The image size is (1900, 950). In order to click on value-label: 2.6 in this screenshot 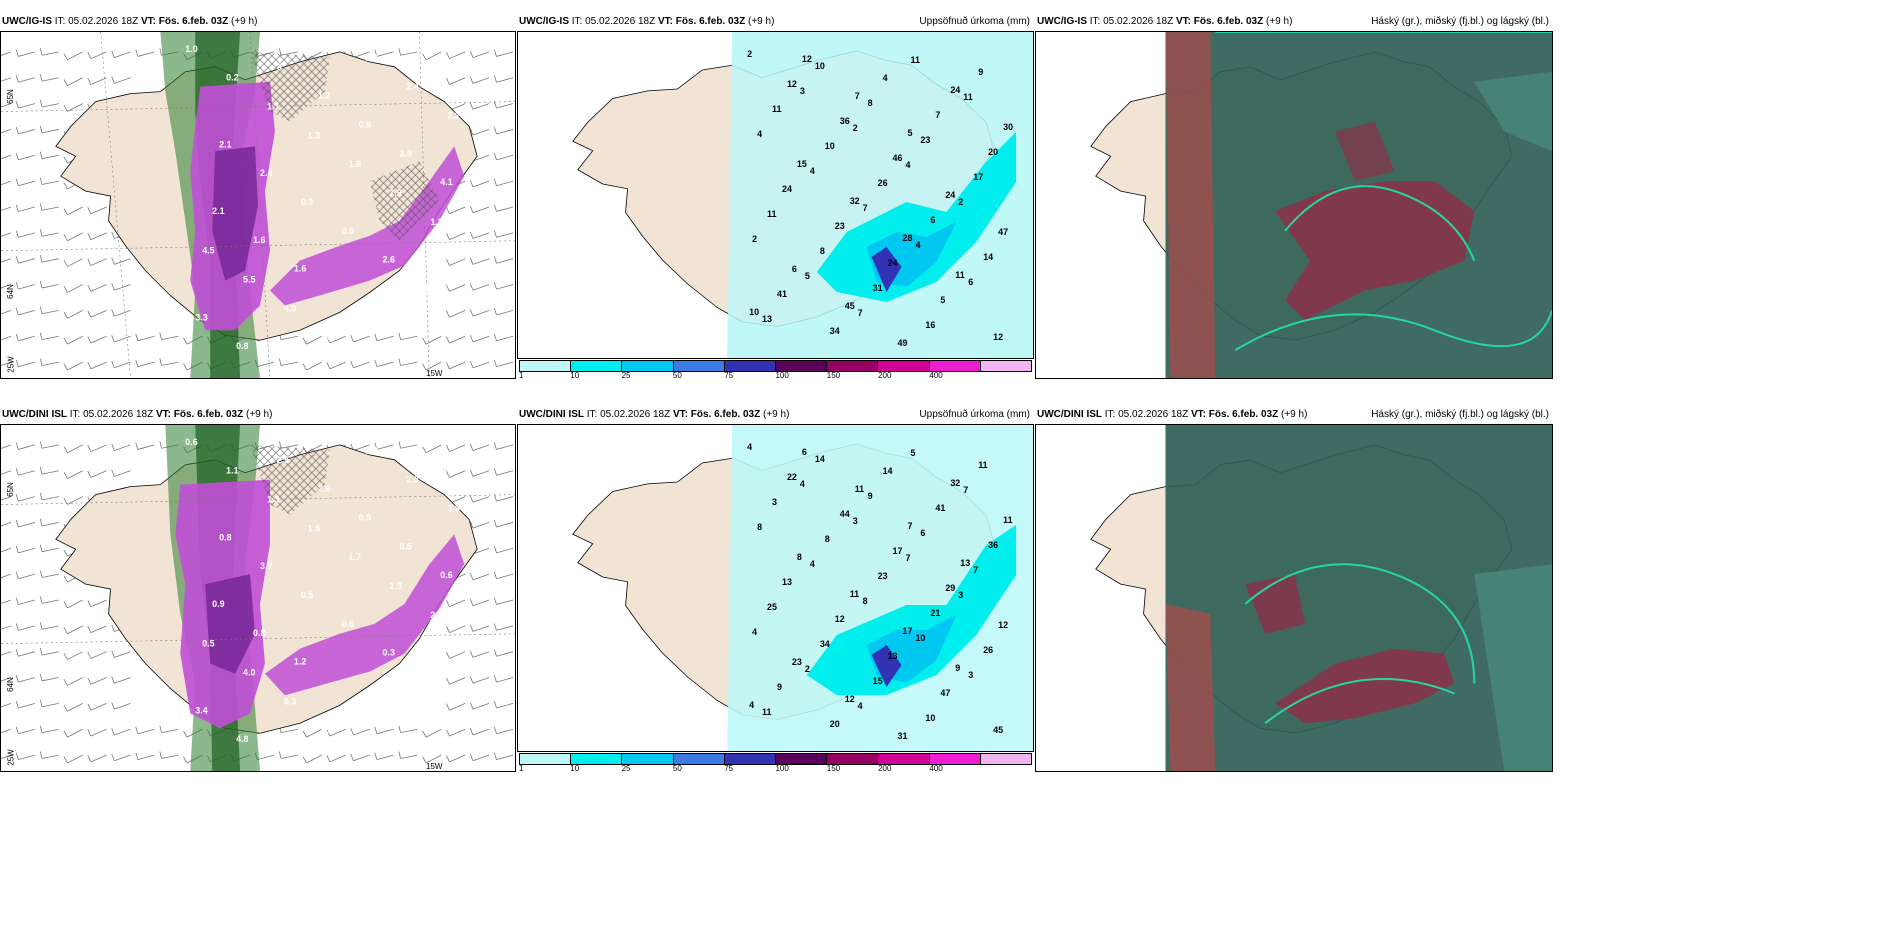, I will do `click(331, 337)`.